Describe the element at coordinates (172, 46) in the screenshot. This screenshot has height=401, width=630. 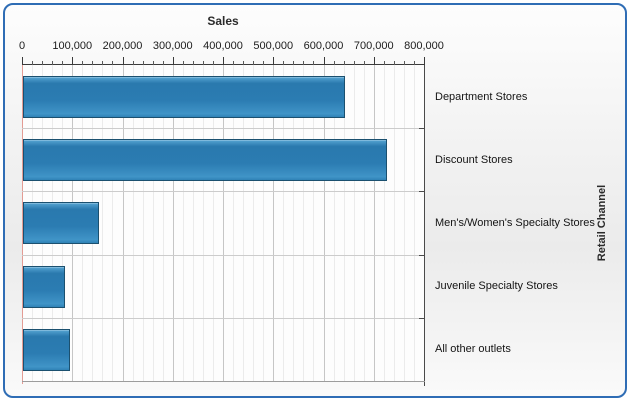
I see `value-axis-tick-label: 300,000` at that location.